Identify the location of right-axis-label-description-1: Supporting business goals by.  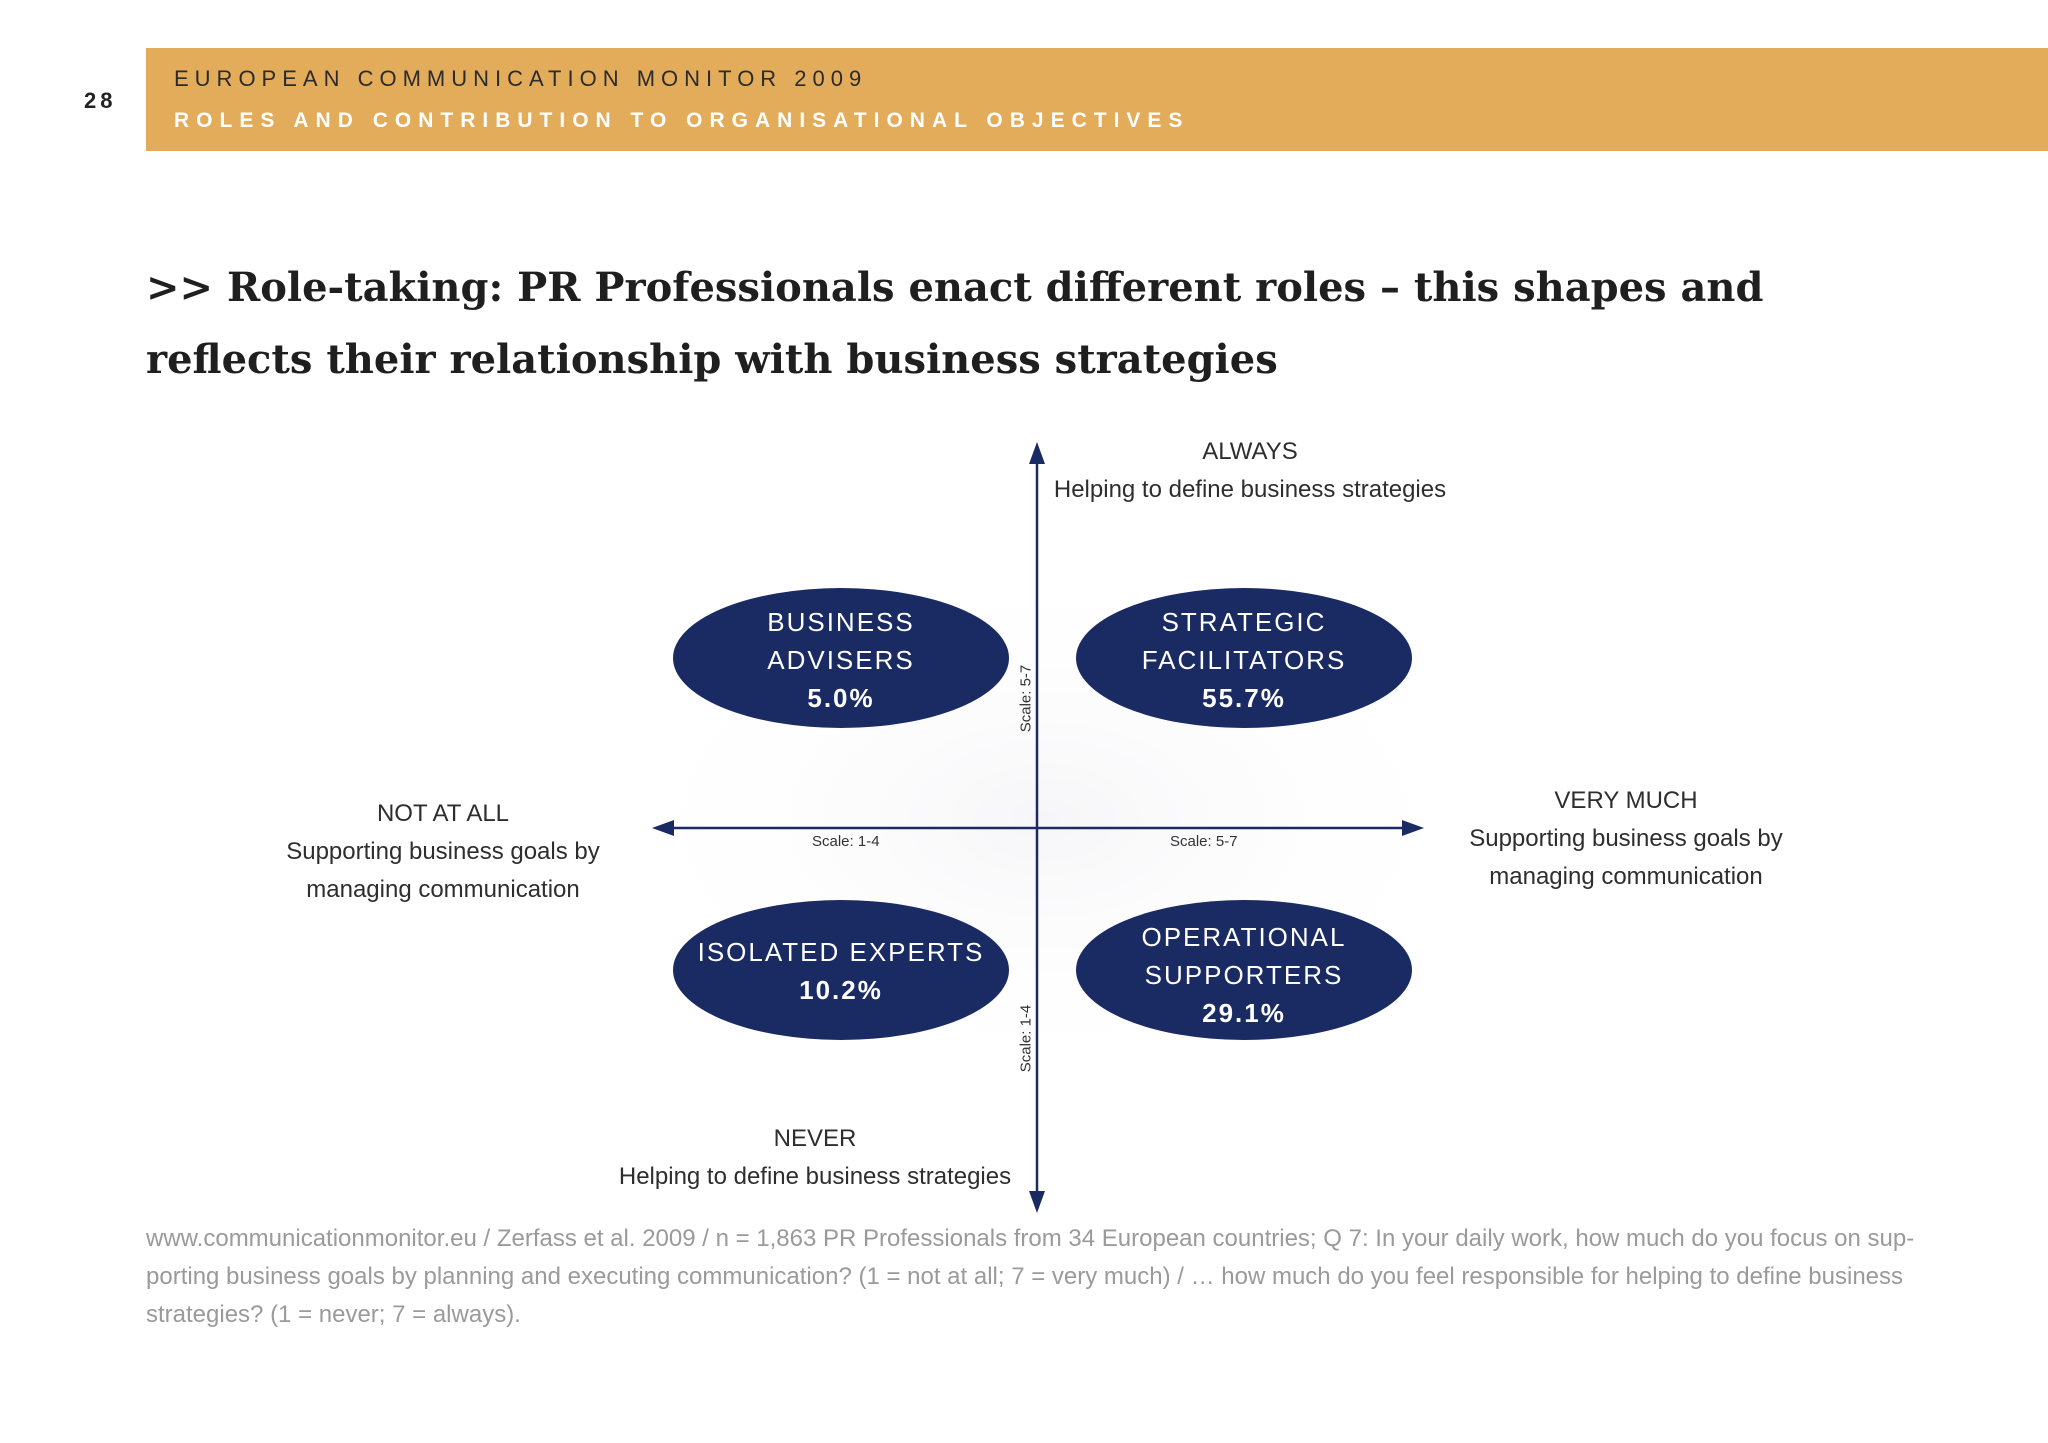
(1626, 838).